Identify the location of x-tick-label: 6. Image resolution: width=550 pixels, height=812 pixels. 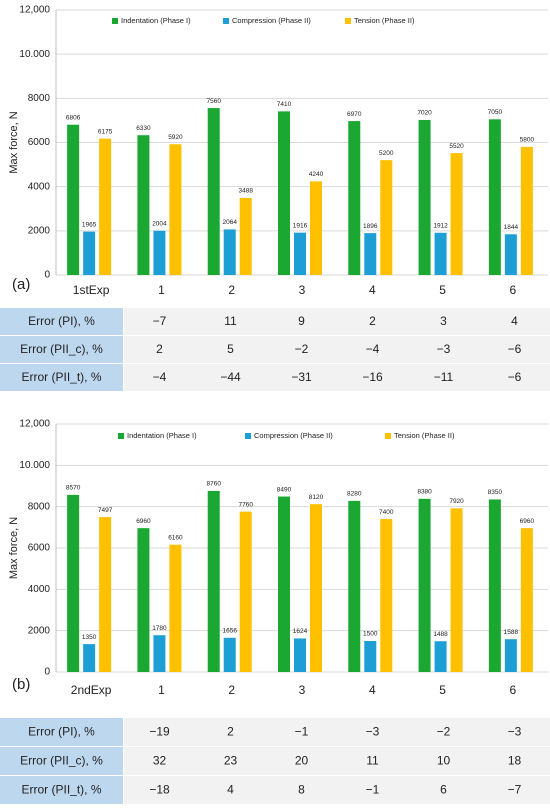
(513, 290).